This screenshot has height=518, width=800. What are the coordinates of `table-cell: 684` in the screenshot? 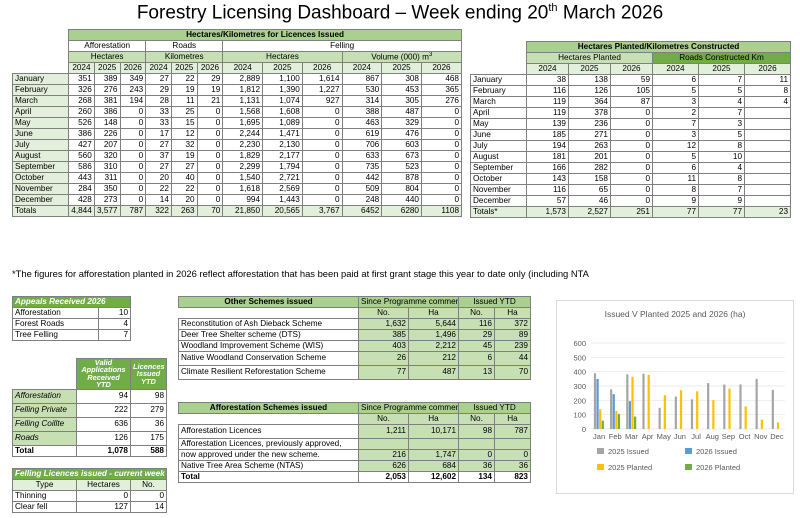 It's located at (433, 466).